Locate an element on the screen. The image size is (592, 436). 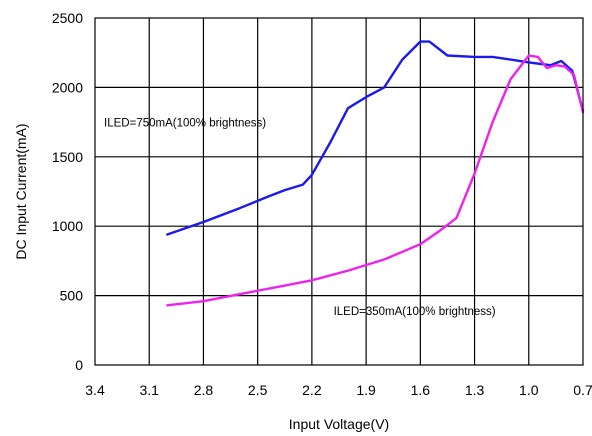
series-annotation: ILED=750mA(100% brightness) is located at coordinates (185, 123).